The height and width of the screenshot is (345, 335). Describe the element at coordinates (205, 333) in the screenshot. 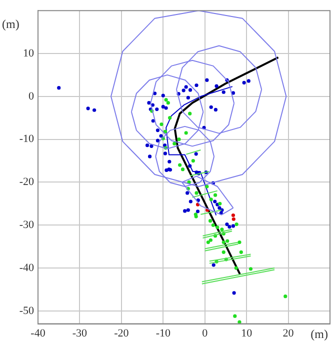

I see `x-tick-label: 0` at that location.